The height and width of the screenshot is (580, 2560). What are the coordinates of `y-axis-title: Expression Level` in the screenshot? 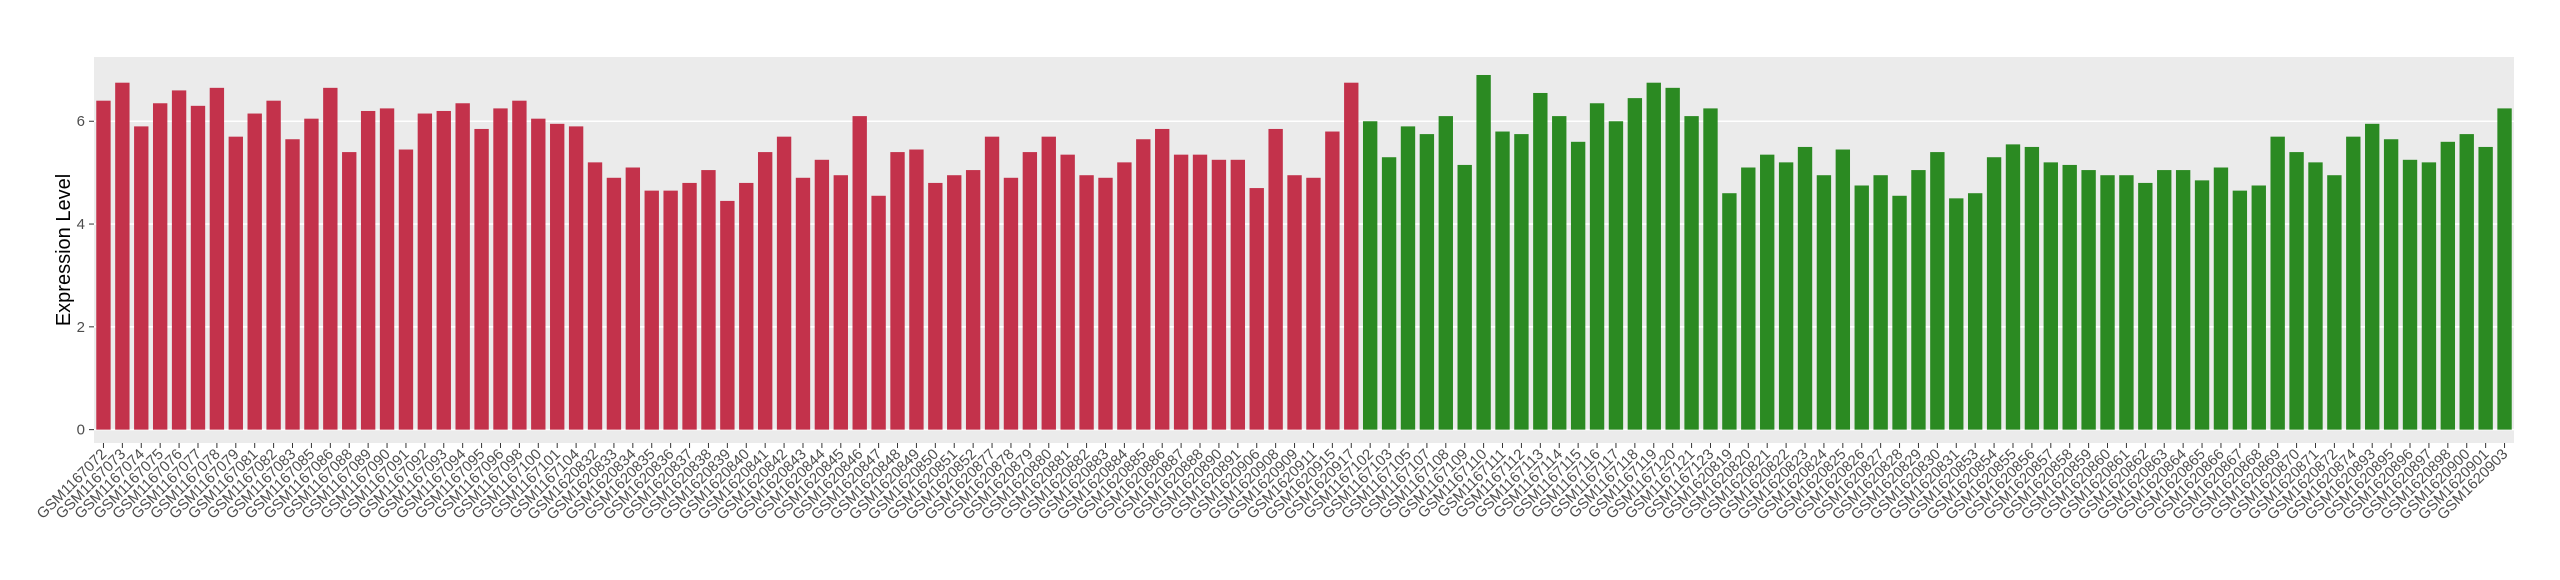 It's located at (64, 250).